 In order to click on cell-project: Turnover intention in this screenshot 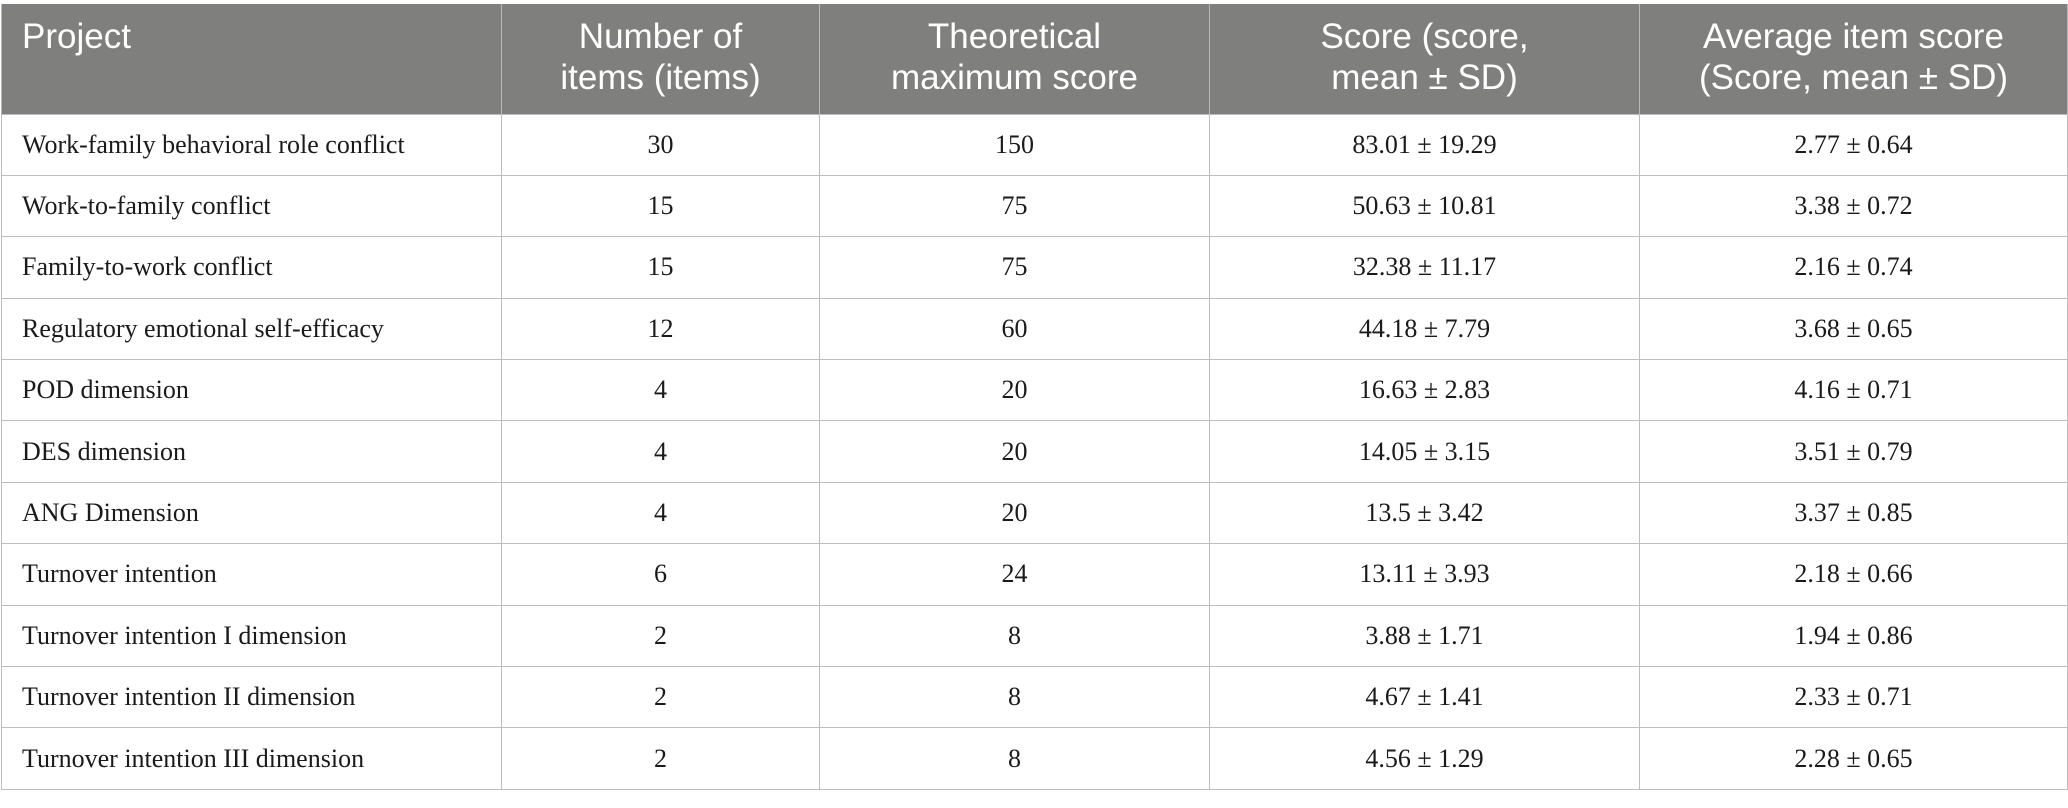, I will do `click(251, 574)`.